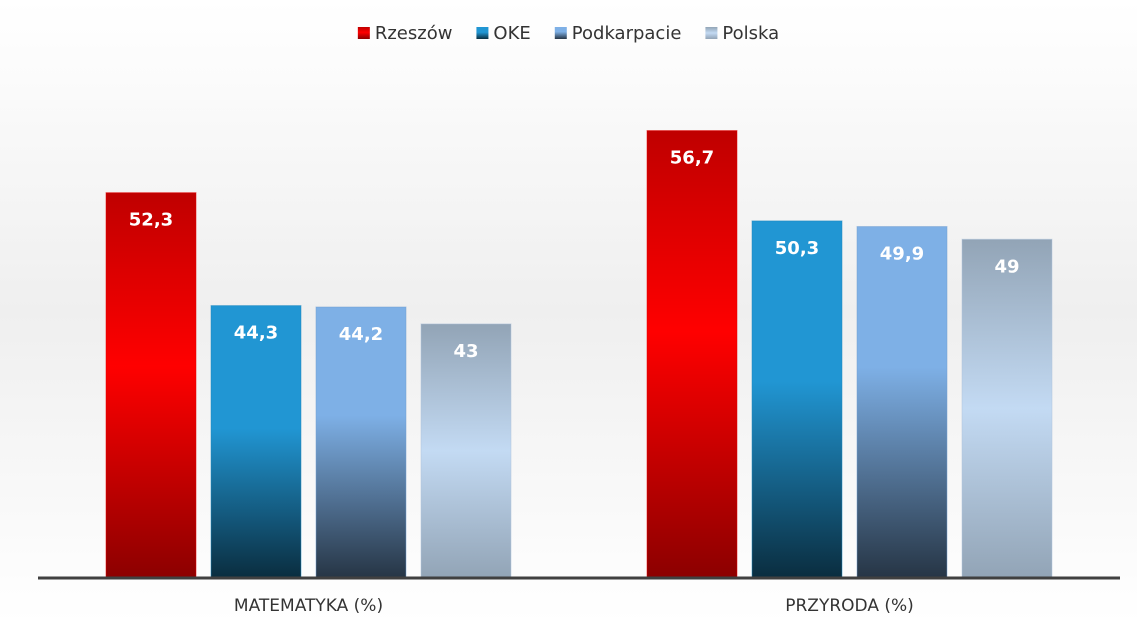  What do you see at coordinates (1006, 266) in the screenshot?
I see `data-label: 49` at bounding box center [1006, 266].